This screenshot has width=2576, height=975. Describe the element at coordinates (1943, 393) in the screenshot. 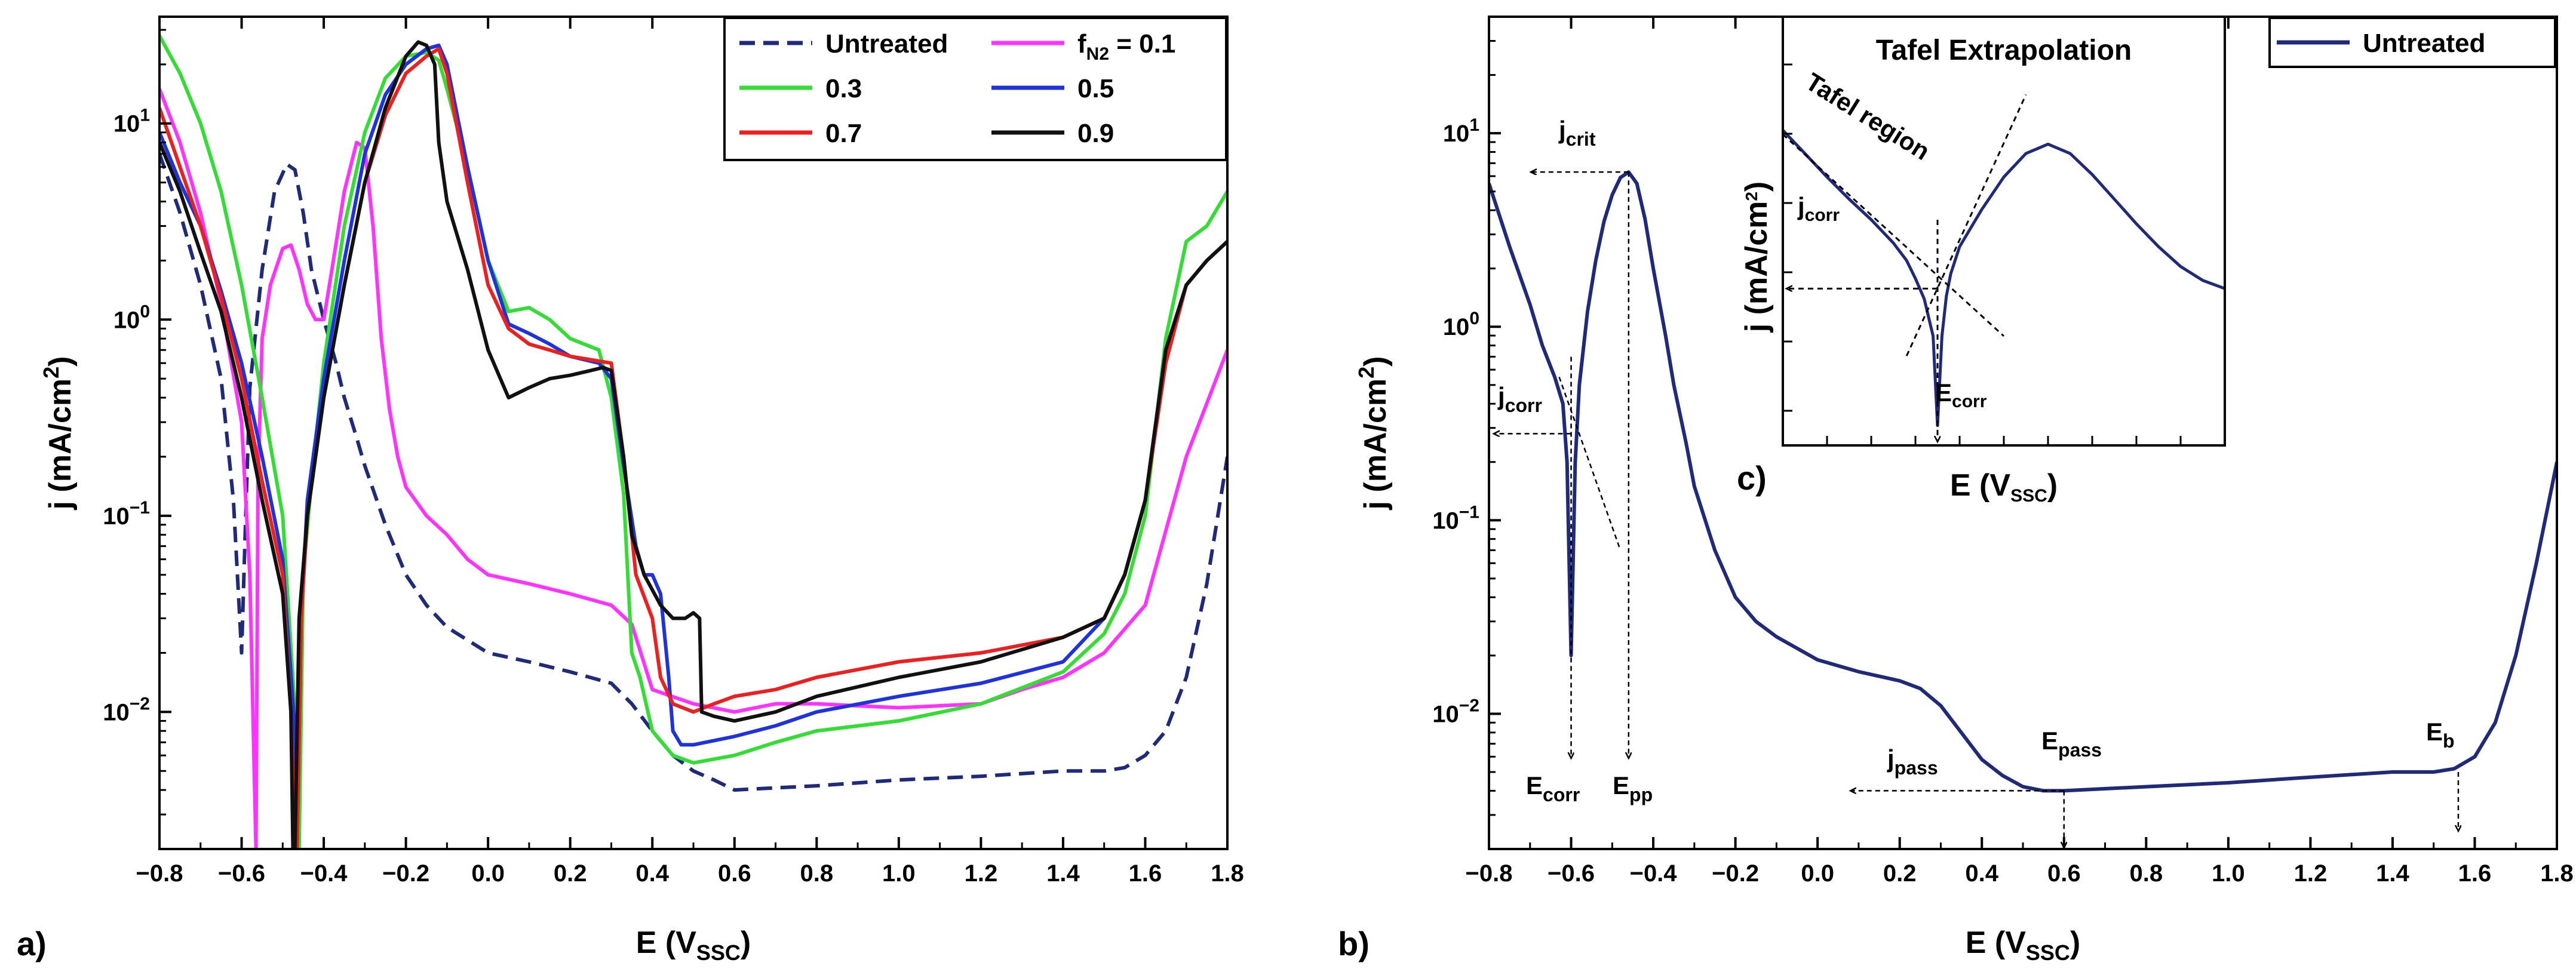

I see `annotation-inset-e-corr-main: E` at that location.